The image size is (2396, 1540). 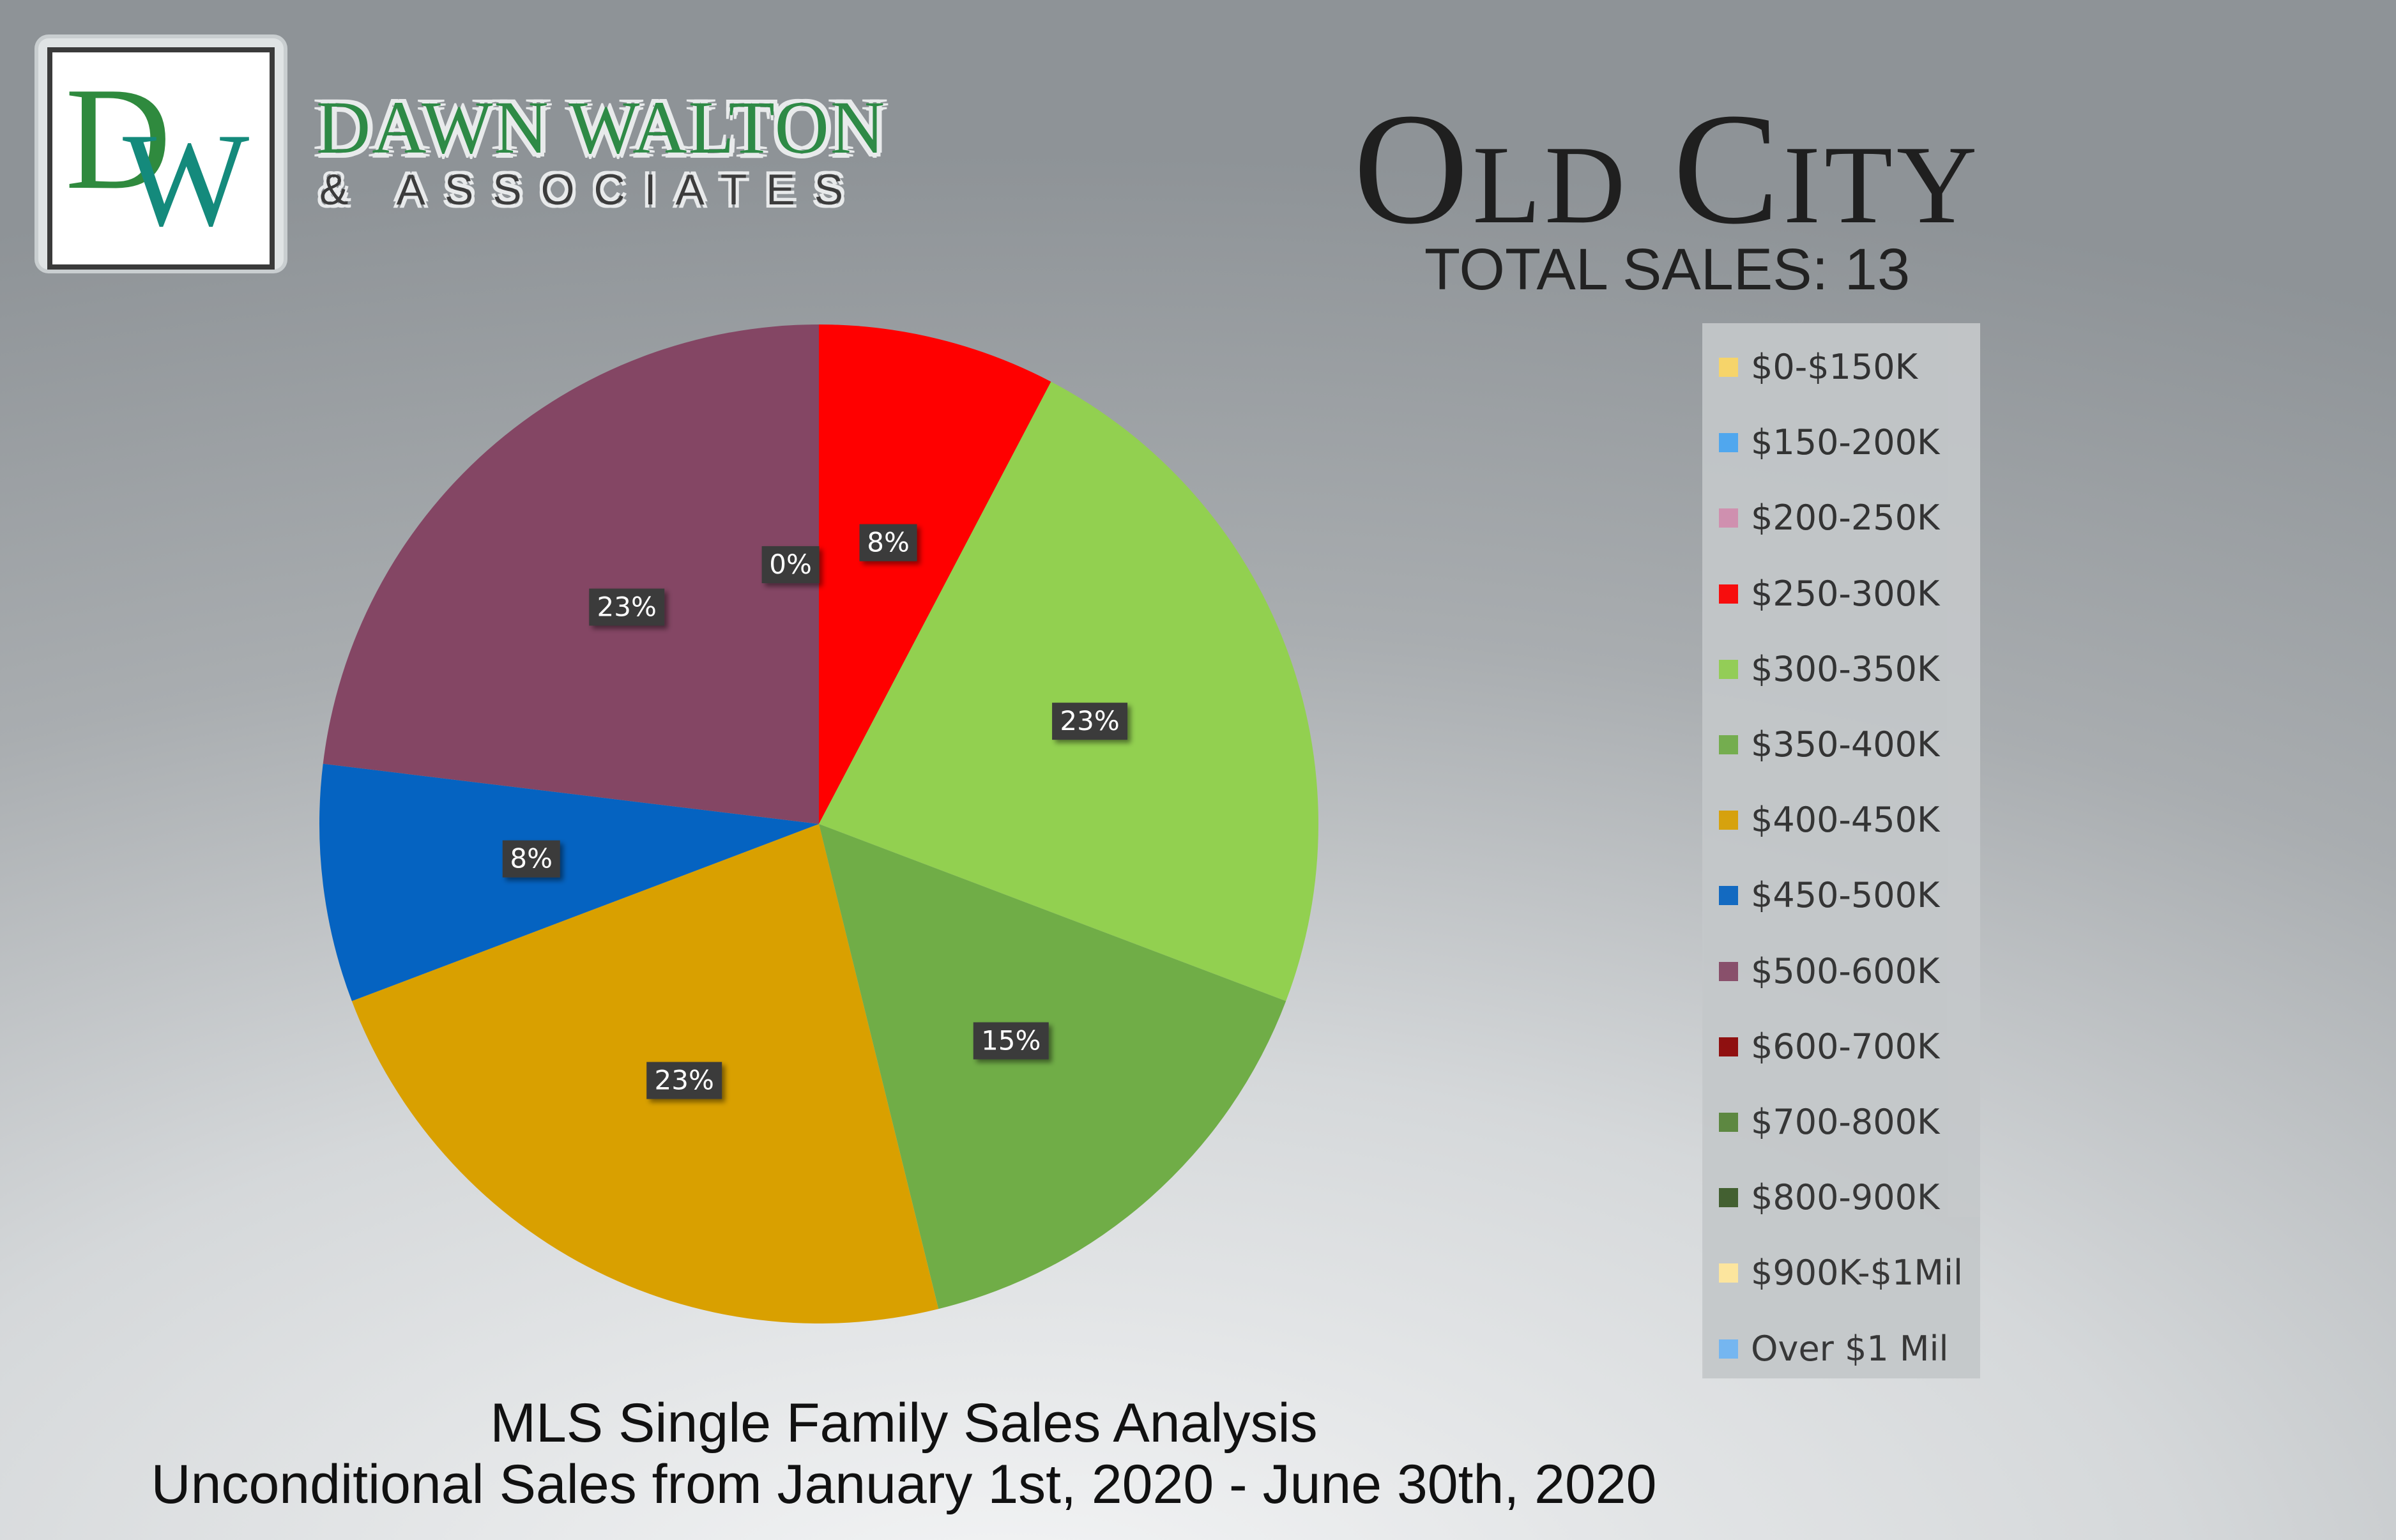 I want to click on legend-label: Over $1 Mil, so click(x=1850, y=1348).